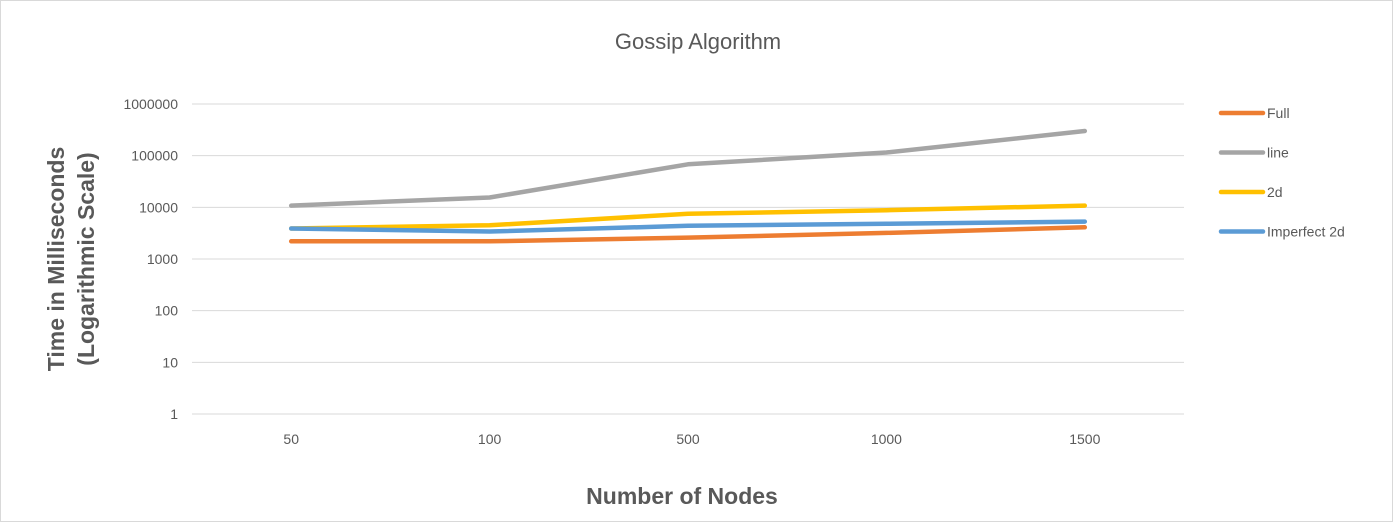 The width and height of the screenshot is (1393, 522). What do you see at coordinates (162, 259) in the screenshot?
I see `y-tick-label: 1000` at bounding box center [162, 259].